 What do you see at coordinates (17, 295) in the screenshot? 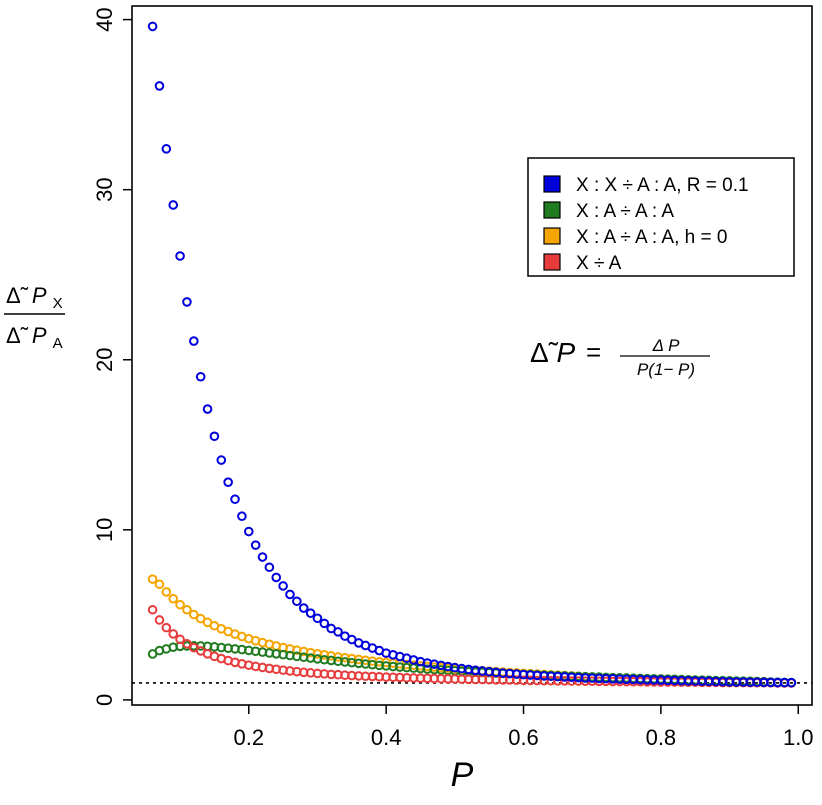
I see `y-label-numerator-prefix: Δ̃` at bounding box center [17, 295].